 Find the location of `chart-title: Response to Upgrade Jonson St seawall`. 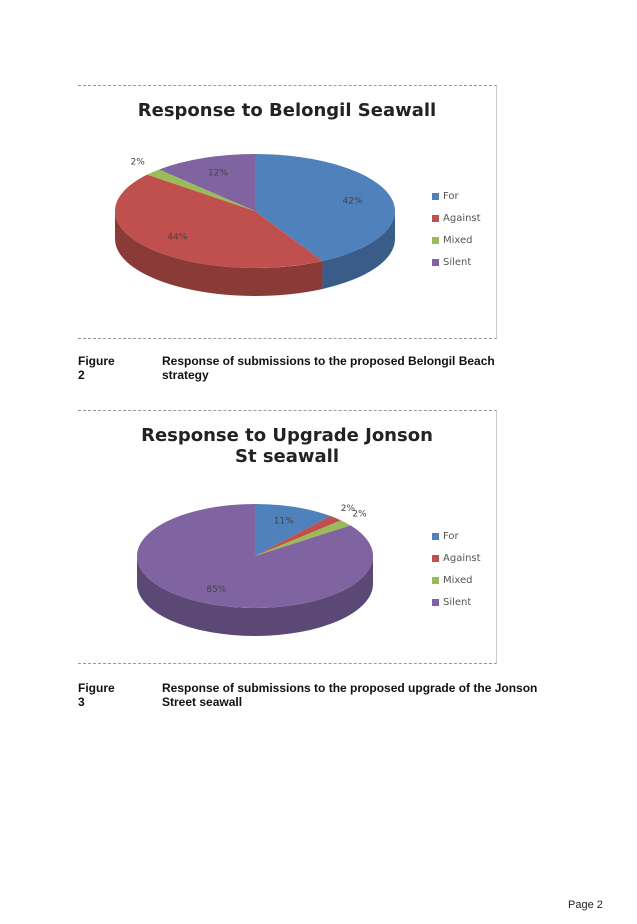

chart-title: Response to Upgrade Jonson St seawall is located at coordinates (287, 446).